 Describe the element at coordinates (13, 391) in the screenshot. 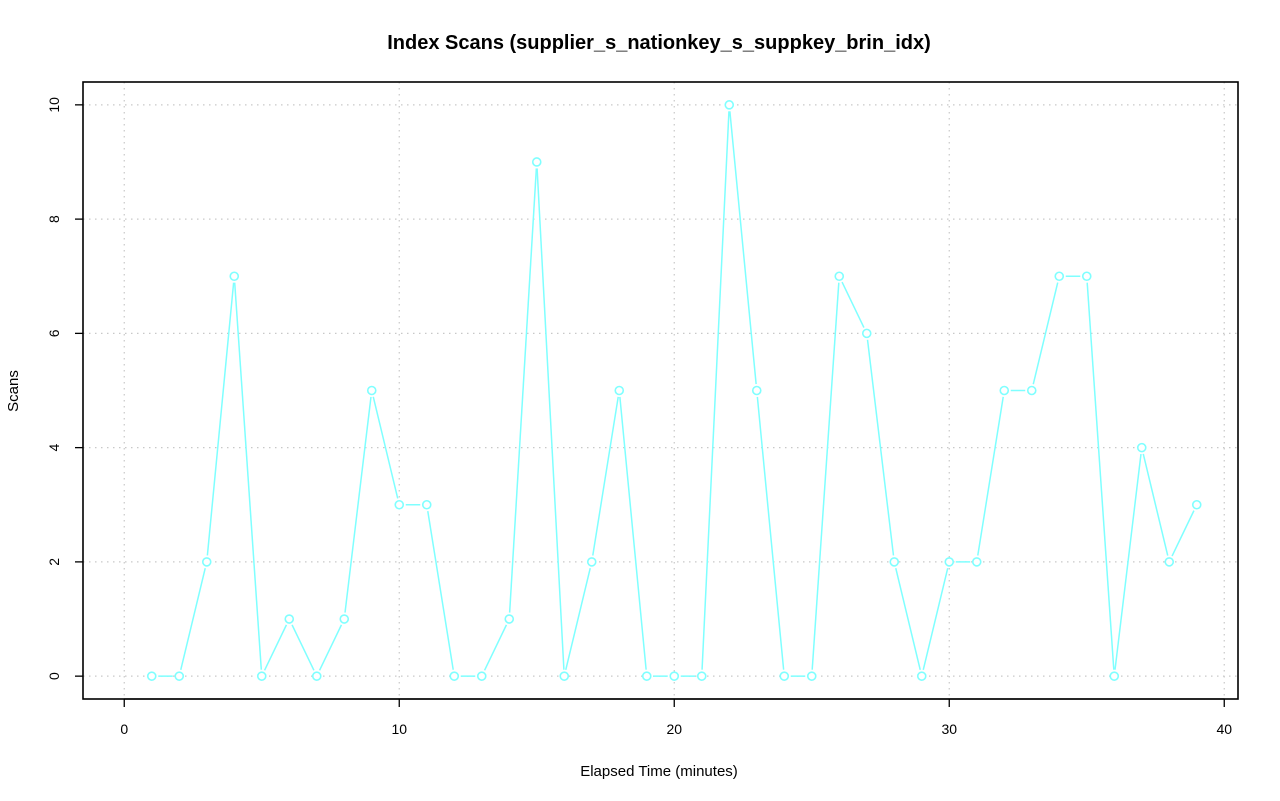

I see `y-axis-label: Scans` at that location.